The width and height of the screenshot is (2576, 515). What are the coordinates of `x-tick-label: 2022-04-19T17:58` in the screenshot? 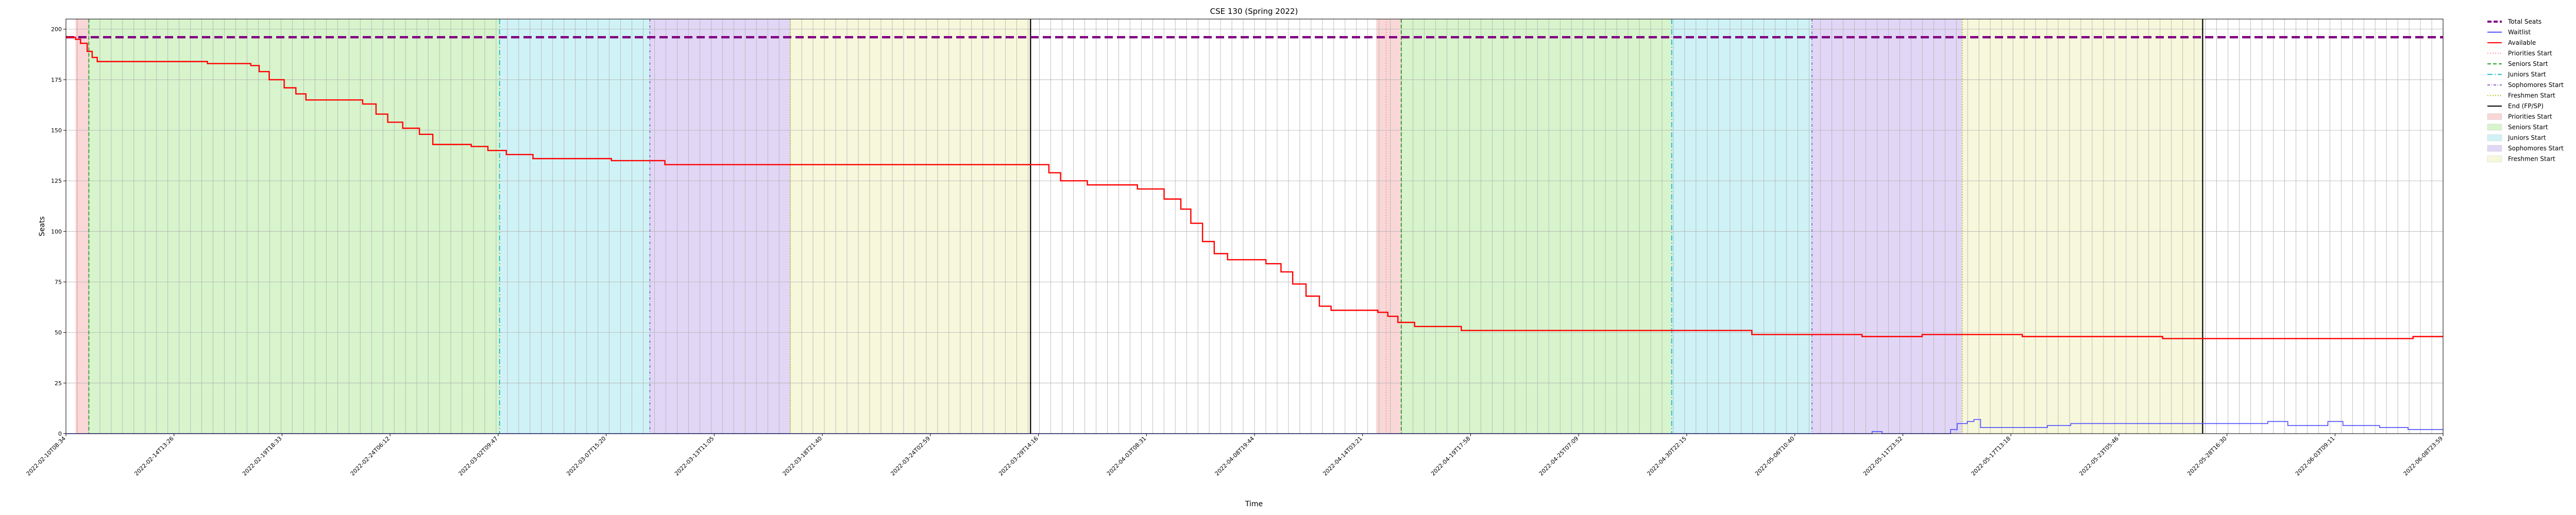 It's located at (1451, 456).